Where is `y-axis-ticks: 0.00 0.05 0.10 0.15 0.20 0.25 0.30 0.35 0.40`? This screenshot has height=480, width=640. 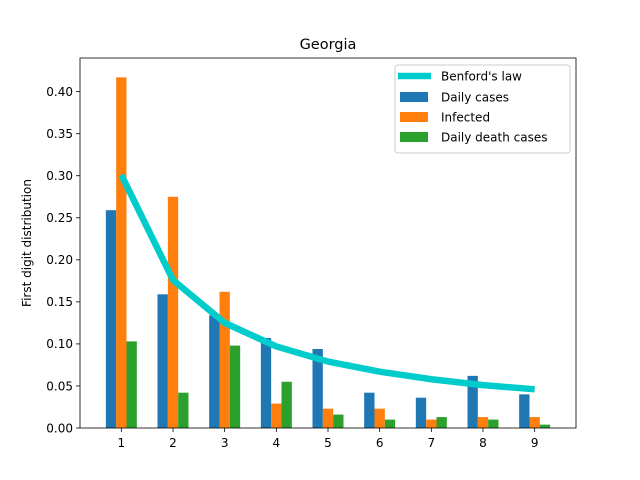 y-axis-ticks: 0.00 0.05 0.10 0.15 0.20 0.25 0.30 0.35 0.40 is located at coordinates (63, 260).